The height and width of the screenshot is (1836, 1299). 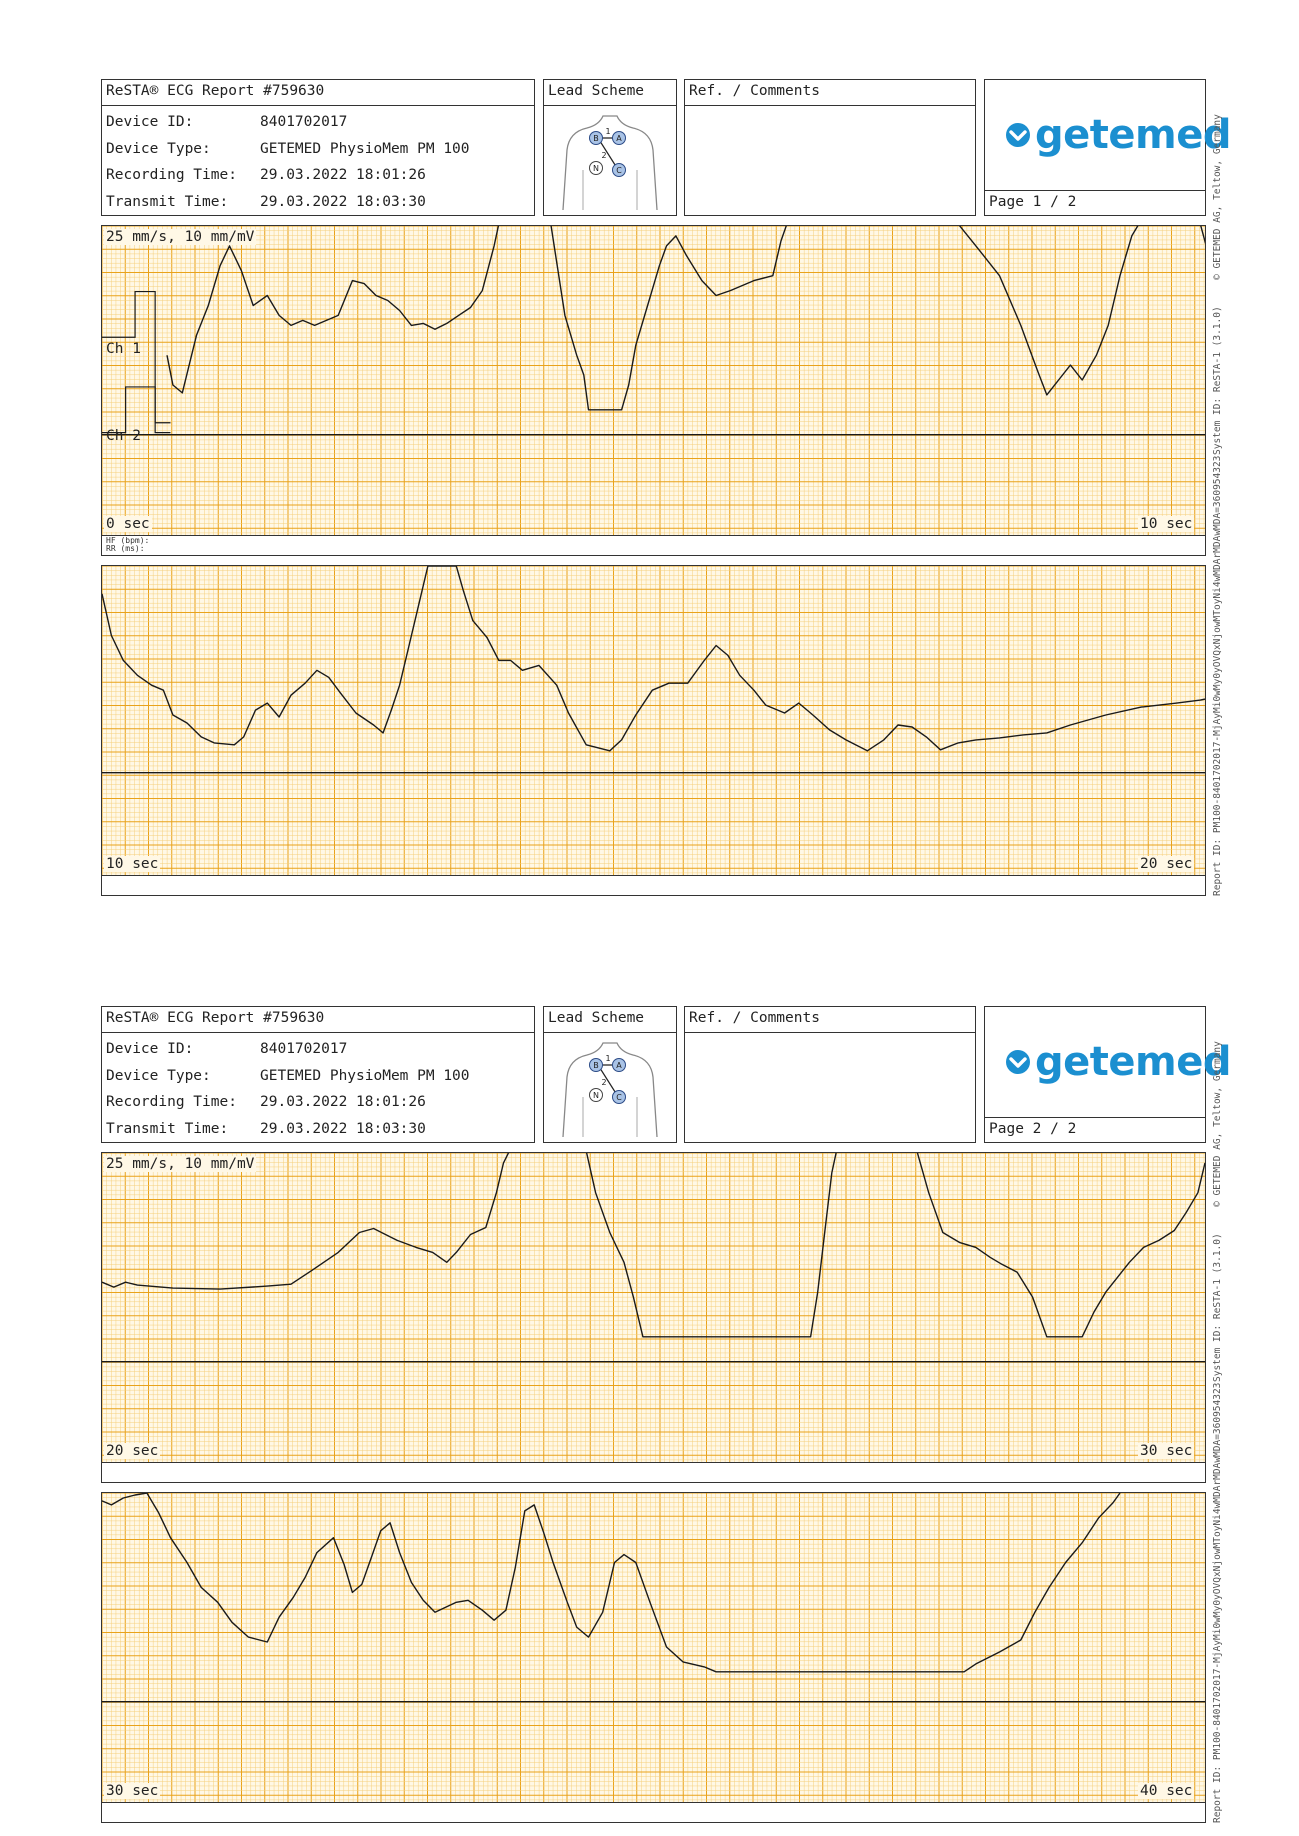 I want to click on page-number: Page 1 / 2, so click(x=1033, y=202).